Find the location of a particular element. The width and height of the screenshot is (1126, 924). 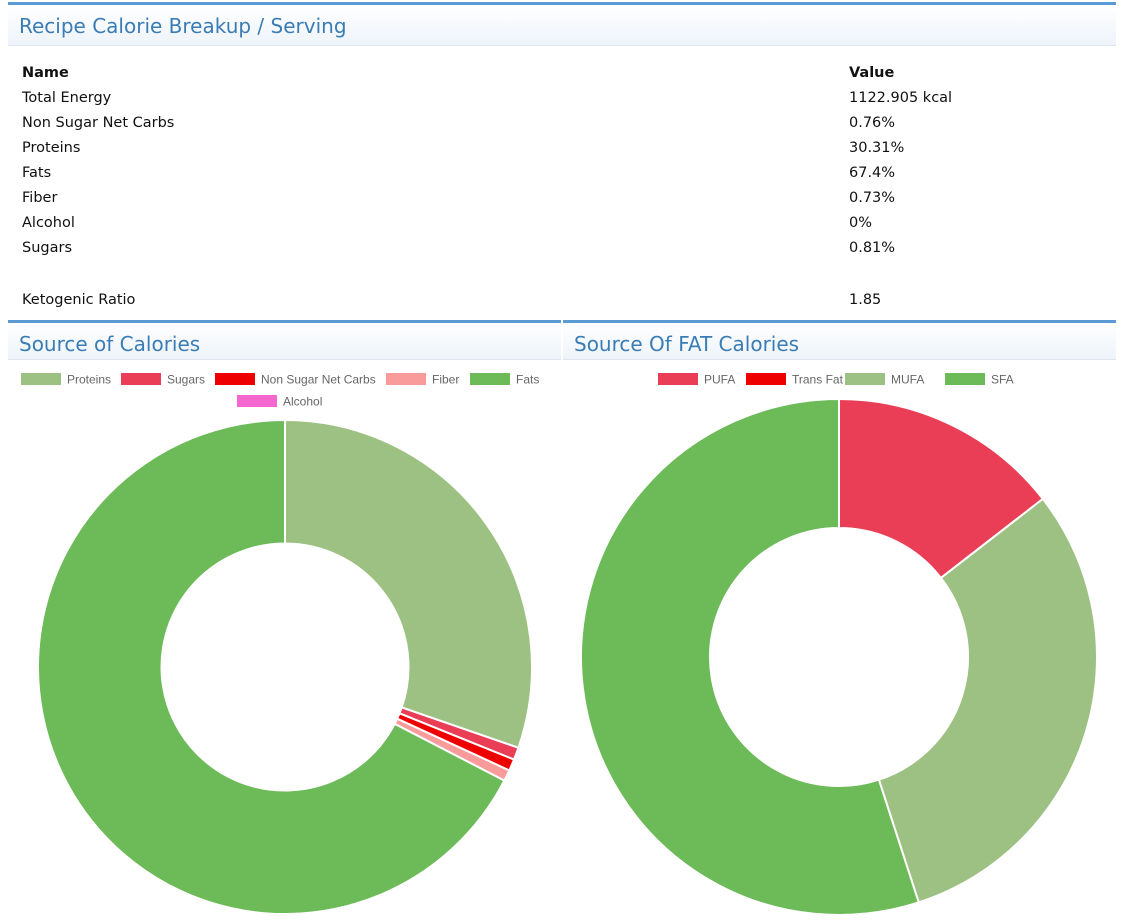

keto-ratio-name: Ketogenic Ratio is located at coordinates (79, 299).